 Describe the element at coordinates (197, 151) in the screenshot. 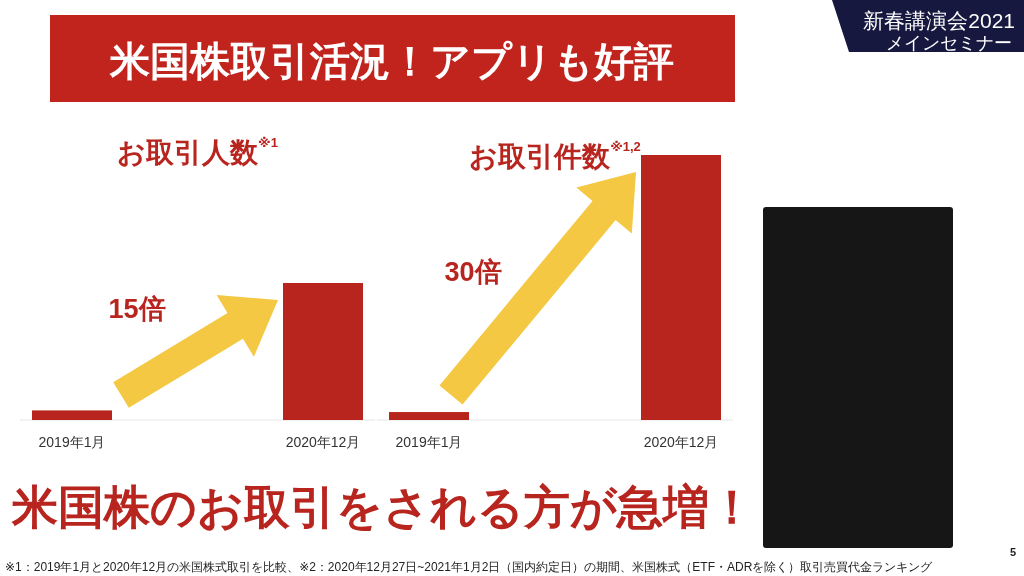

I see `chart-title: お取引人数$^{※1}$` at that location.